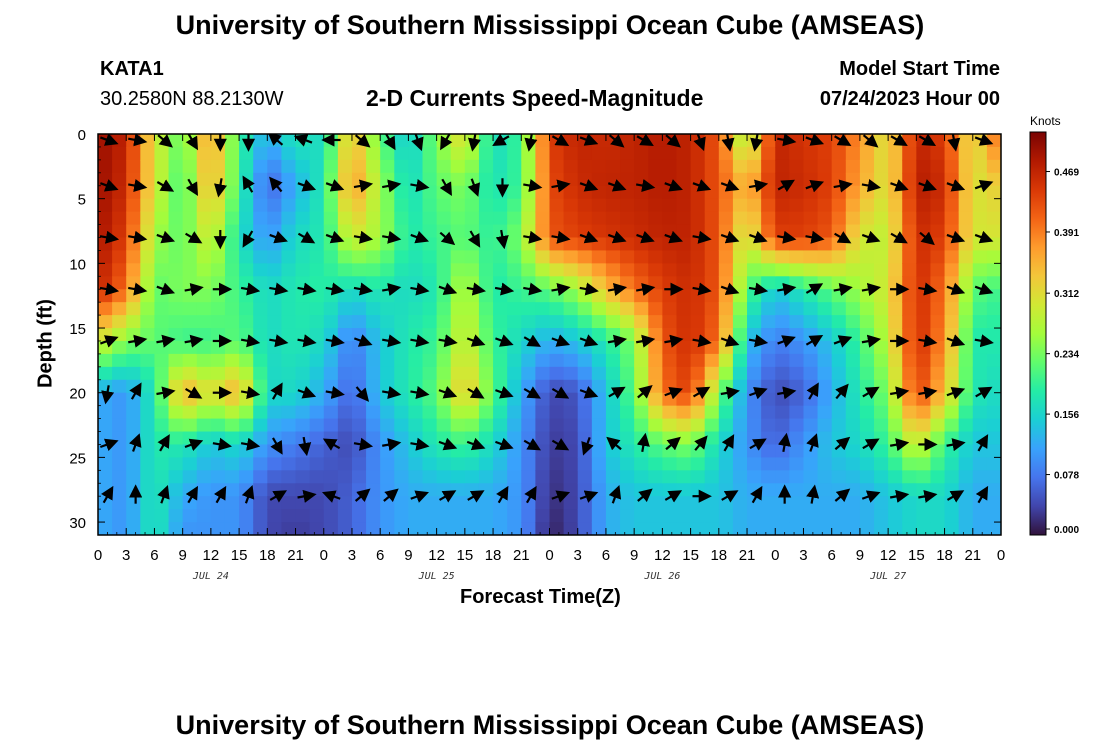 This screenshot has width=1100, height=750. What do you see at coordinates (775, 555) in the screenshot?
I see `x-tick-label: 0` at bounding box center [775, 555].